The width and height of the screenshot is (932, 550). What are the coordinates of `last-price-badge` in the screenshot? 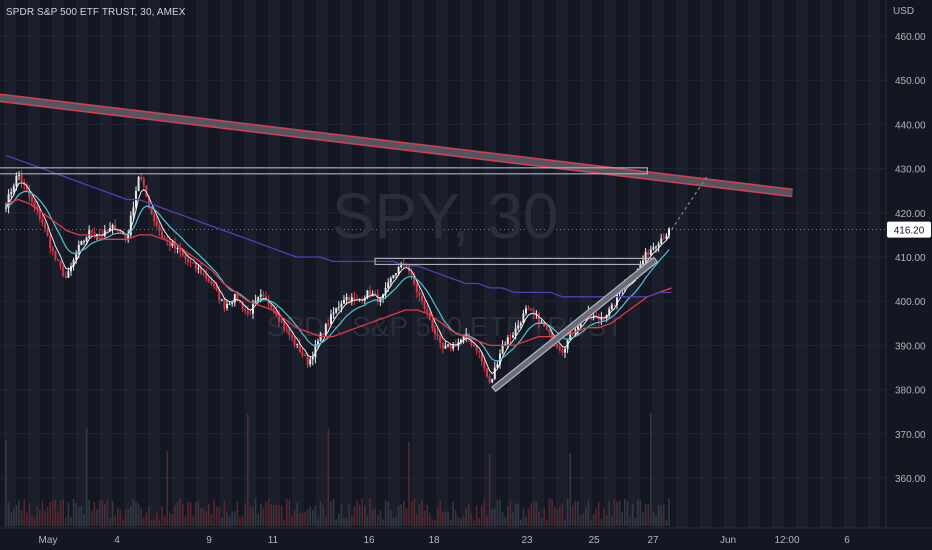 It's located at (909, 229).